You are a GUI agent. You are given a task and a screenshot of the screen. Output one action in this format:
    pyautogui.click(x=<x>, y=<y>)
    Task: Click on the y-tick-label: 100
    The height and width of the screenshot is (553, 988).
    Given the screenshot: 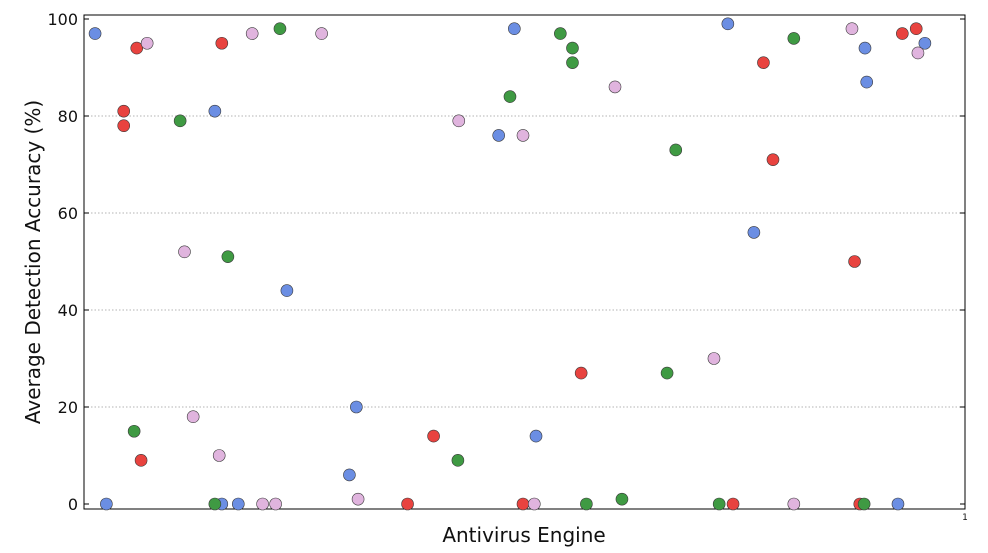 What is the action you would take?
    pyautogui.click(x=62, y=19)
    